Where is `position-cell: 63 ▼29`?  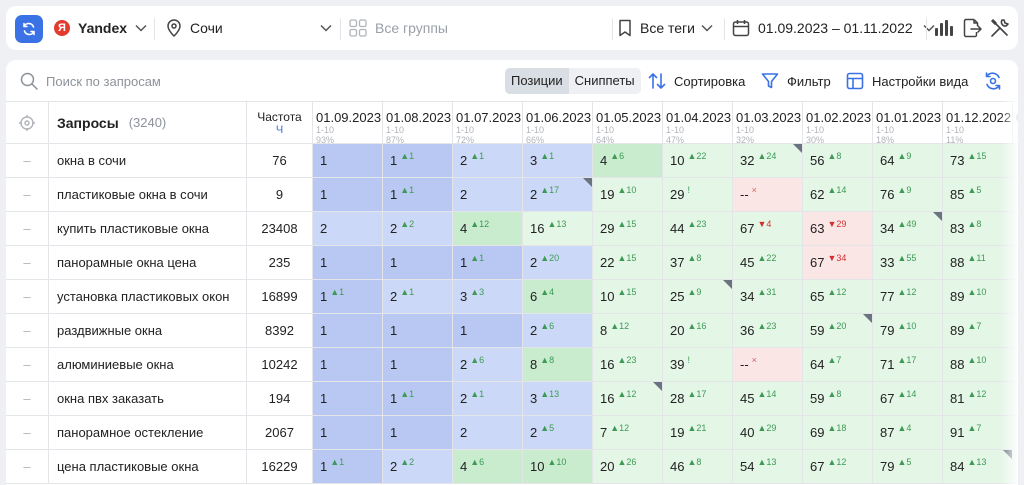
position-cell: 63 ▼29 is located at coordinates (838, 229).